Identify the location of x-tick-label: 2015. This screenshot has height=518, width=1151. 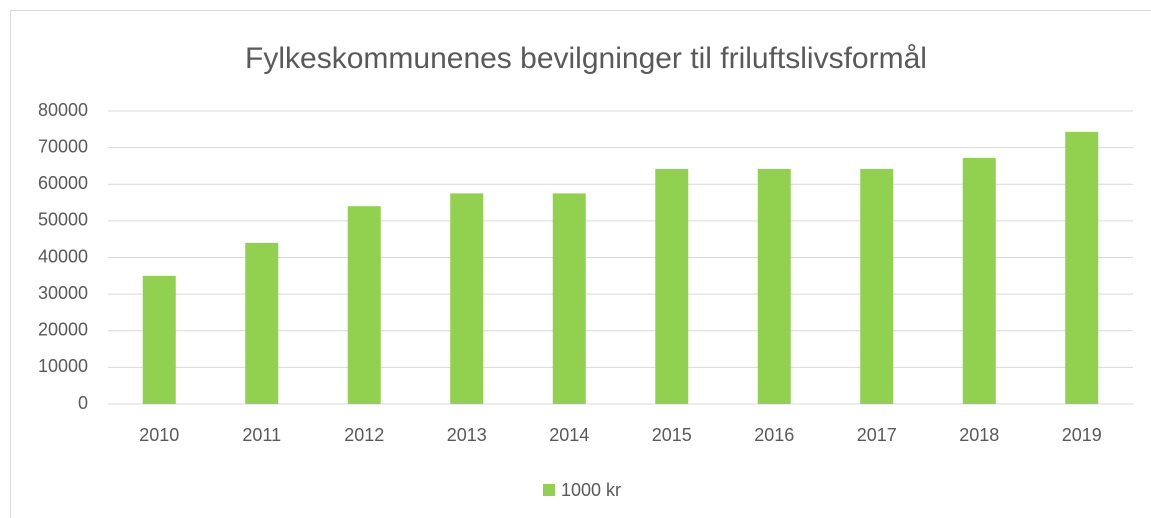
(672, 435).